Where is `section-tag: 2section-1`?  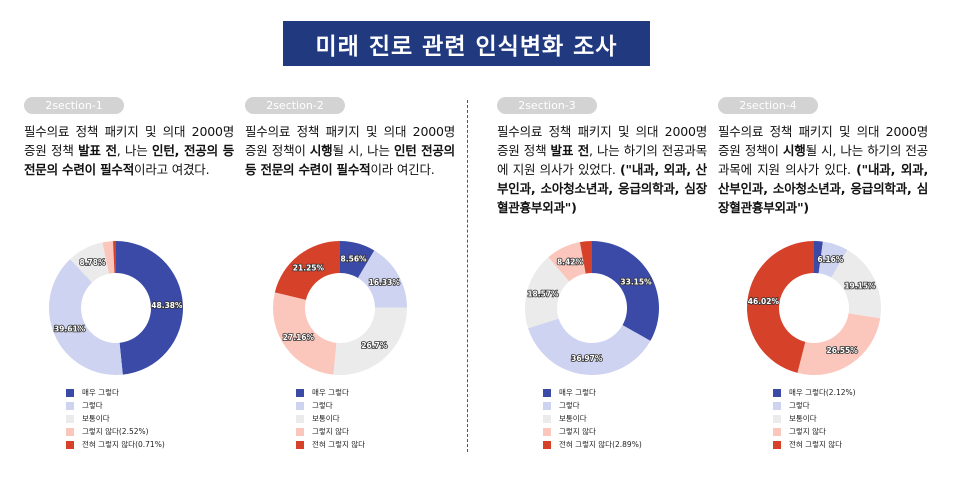
section-tag: 2section-1 is located at coordinates (74, 105).